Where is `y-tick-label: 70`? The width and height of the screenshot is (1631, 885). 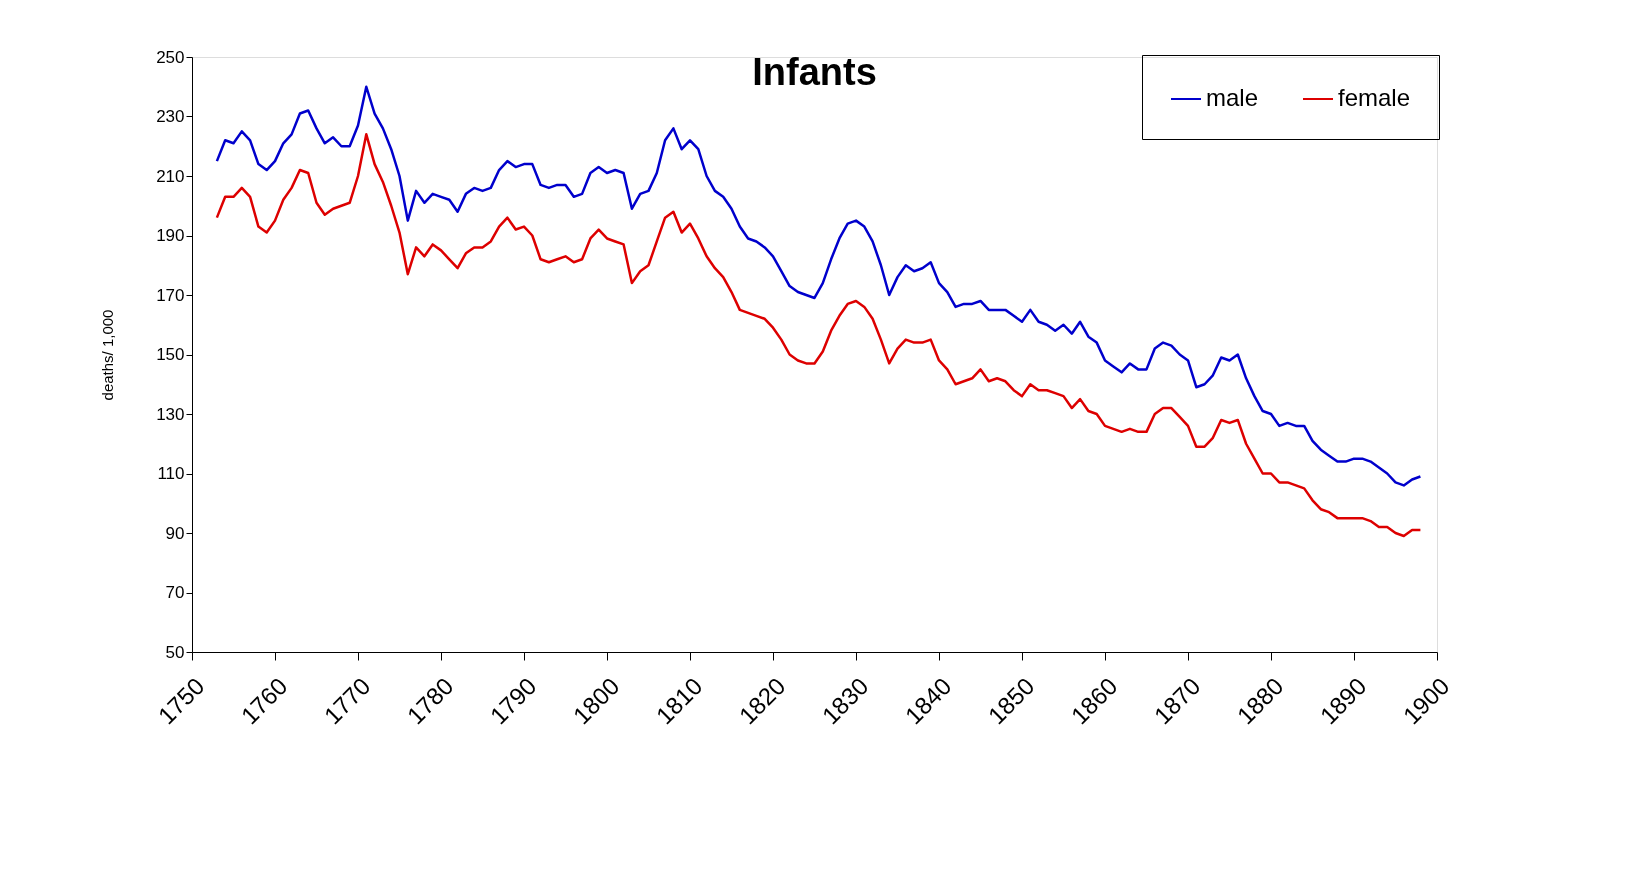
y-tick-label: 70 is located at coordinates (175, 592).